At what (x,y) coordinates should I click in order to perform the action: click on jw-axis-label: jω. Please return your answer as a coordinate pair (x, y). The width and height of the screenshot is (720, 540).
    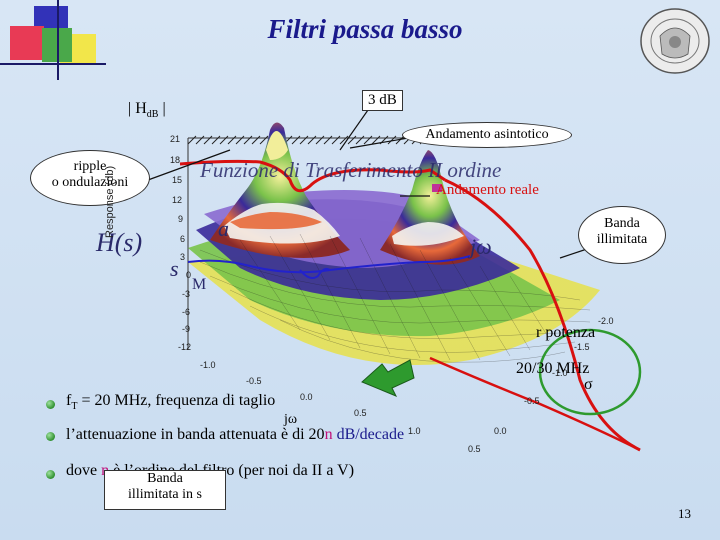
    Looking at the image, I should click on (291, 419).